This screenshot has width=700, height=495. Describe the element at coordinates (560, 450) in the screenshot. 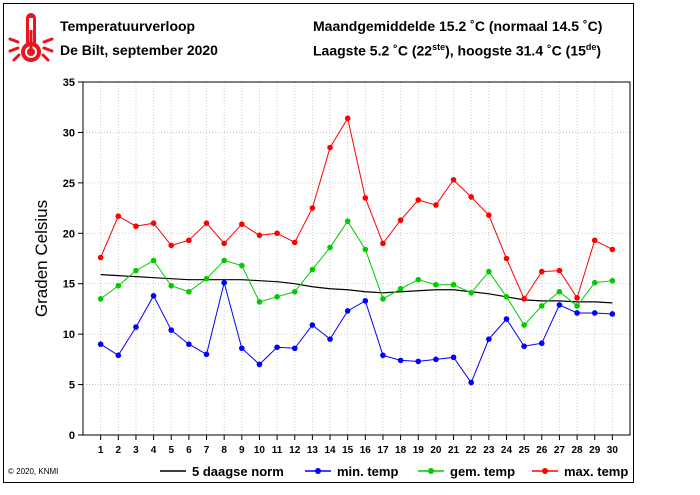

I see `x-tick-label: 27` at that location.